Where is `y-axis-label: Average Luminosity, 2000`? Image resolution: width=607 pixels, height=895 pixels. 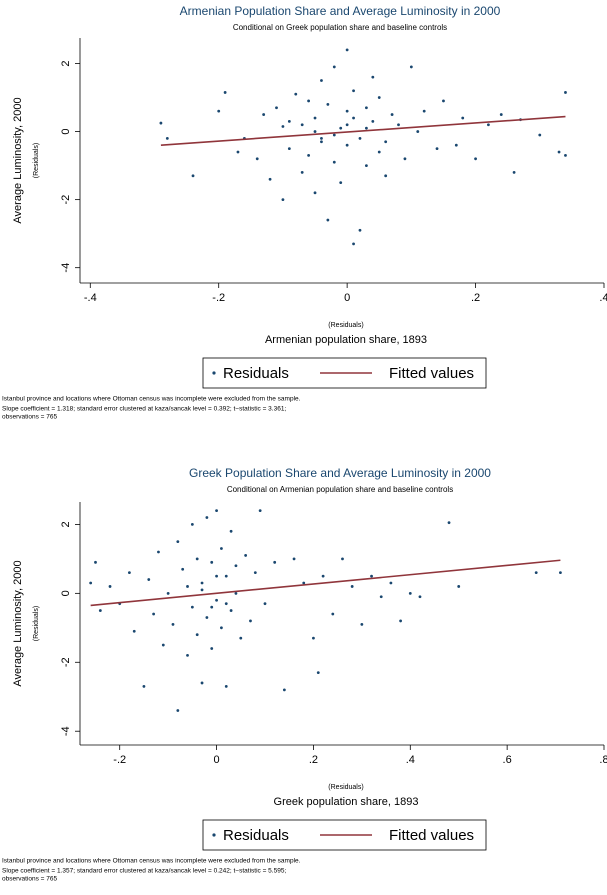 y-axis-label: Average Luminosity, 2000 is located at coordinates (18, 623).